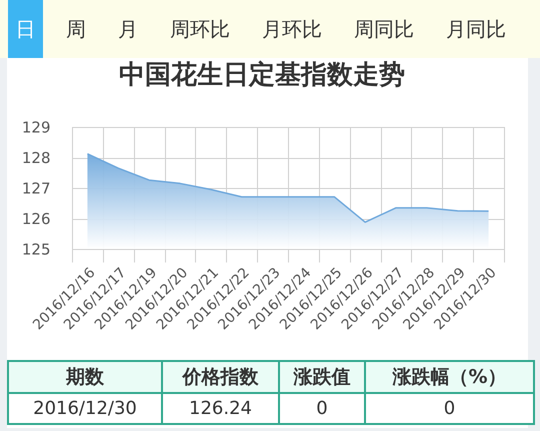  Describe the element at coordinates (449, 377) in the screenshot. I see `text: 涨跌幅（%）` at that location.